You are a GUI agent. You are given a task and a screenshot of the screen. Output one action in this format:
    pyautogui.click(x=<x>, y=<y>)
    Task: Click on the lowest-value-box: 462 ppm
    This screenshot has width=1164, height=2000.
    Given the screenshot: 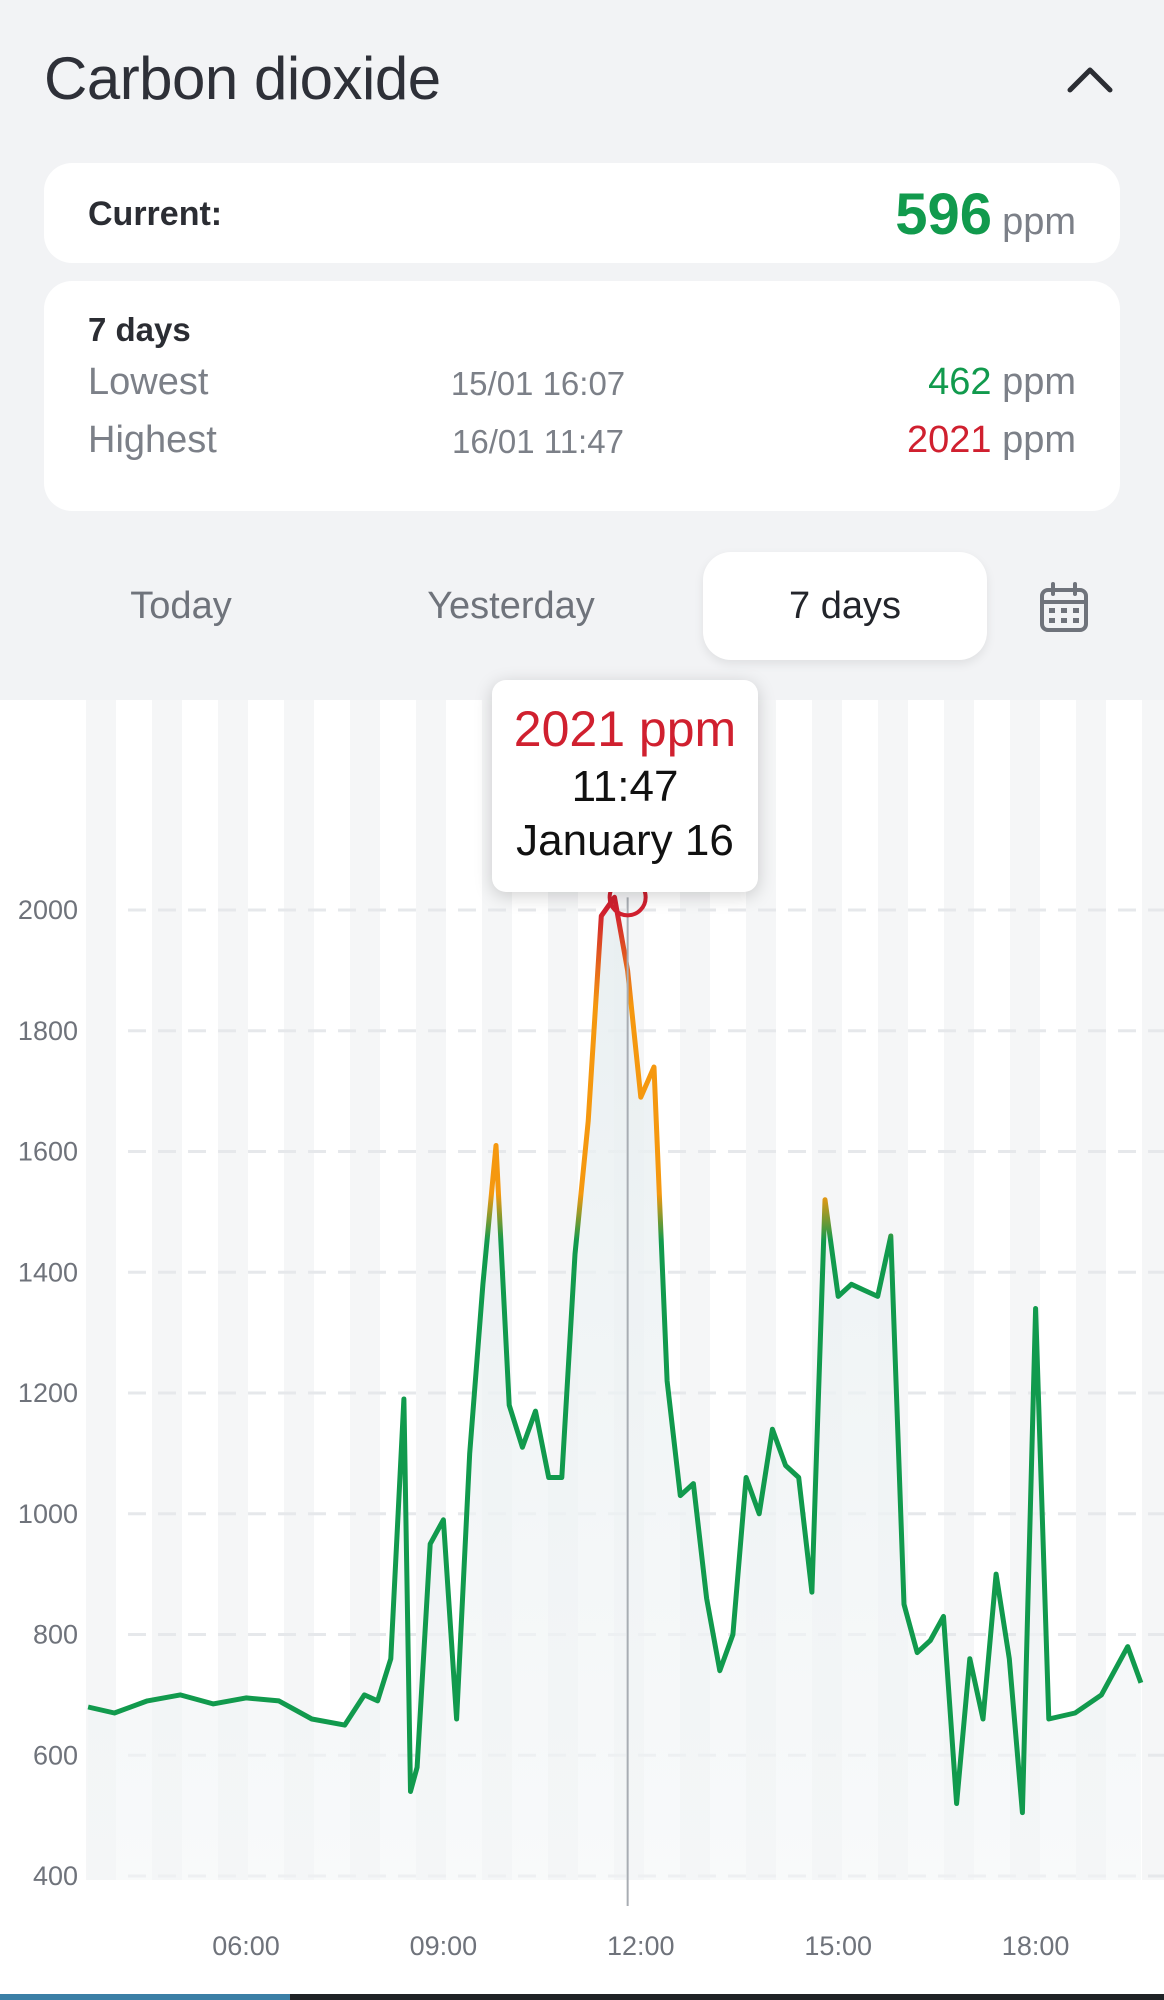 What is the action you would take?
    pyautogui.click(x=1002, y=382)
    